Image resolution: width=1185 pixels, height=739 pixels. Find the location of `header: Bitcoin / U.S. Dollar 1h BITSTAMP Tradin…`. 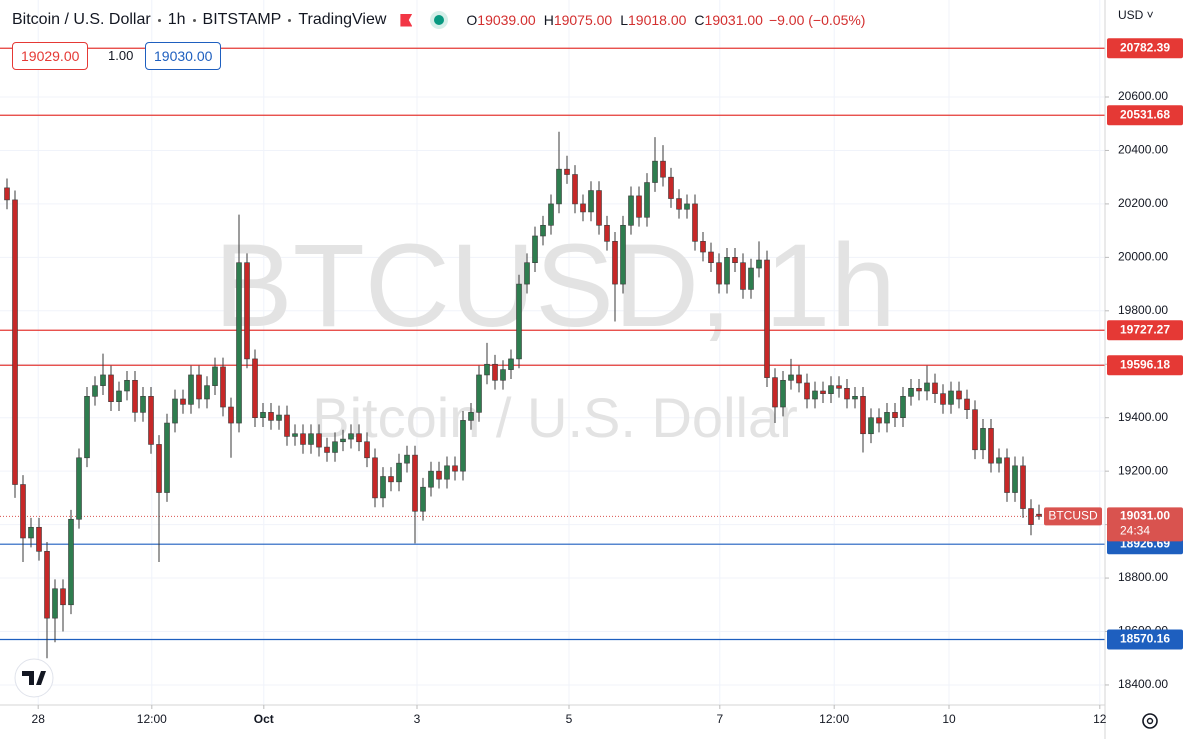

header: Bitcoin / U.S. Dollar 1h BITSTAMP Tradin… is located at coordinates (438, 20).